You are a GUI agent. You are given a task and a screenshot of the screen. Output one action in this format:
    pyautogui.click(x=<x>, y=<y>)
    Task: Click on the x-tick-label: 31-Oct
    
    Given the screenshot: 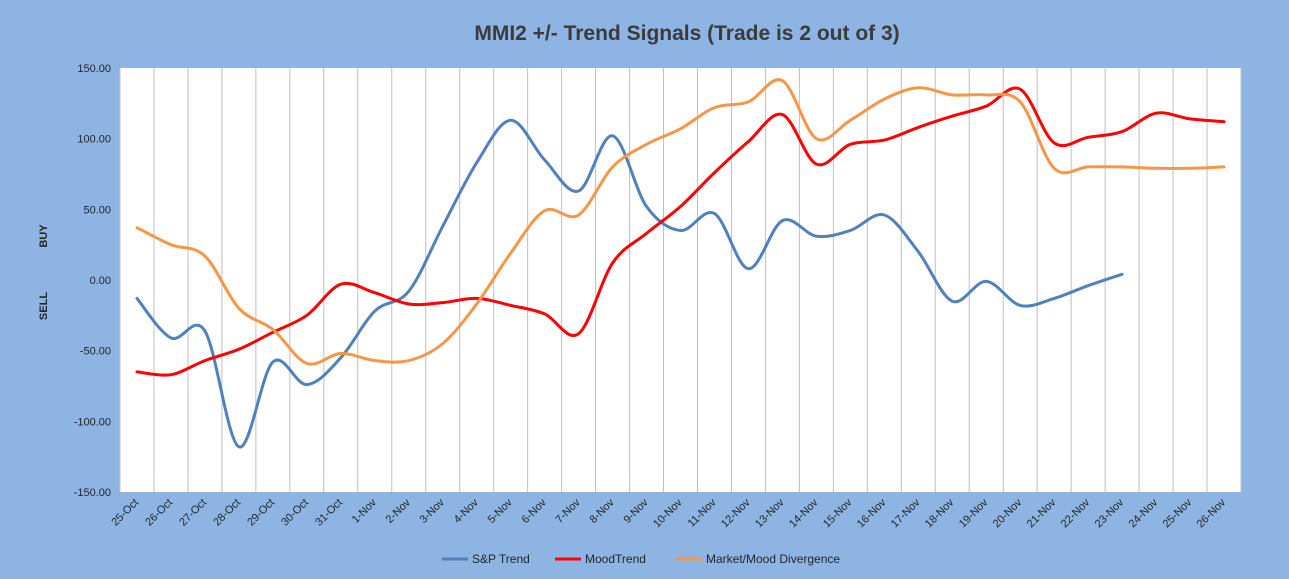 What is the action you would take?
    pyautogui.click(x=329, y=513)
    